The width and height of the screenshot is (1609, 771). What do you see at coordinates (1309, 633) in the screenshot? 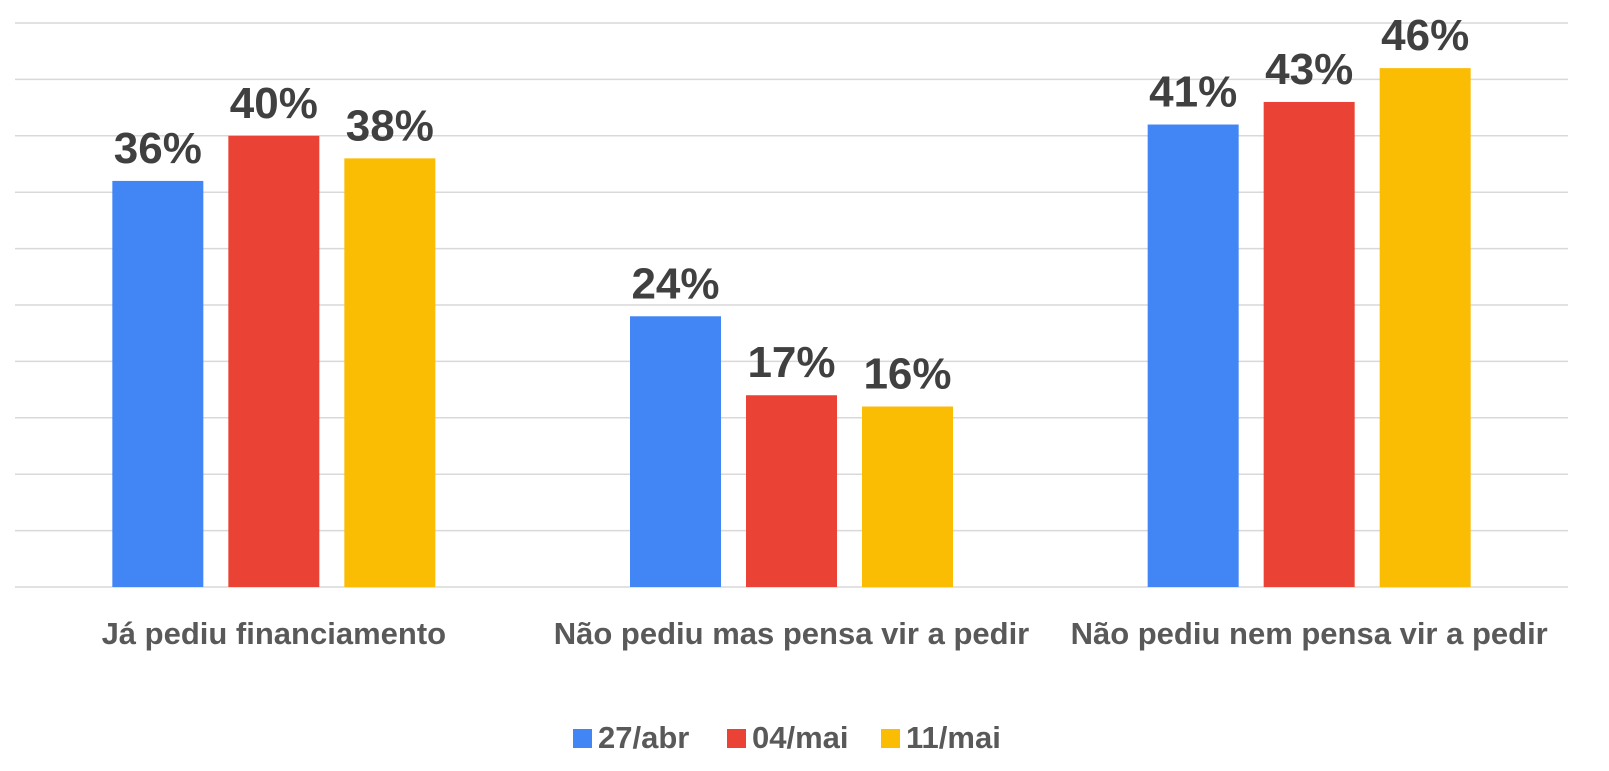
I see `x-tick-label: Não pediu nem pensa vir a pedir` at bounding box center [1309, 633].